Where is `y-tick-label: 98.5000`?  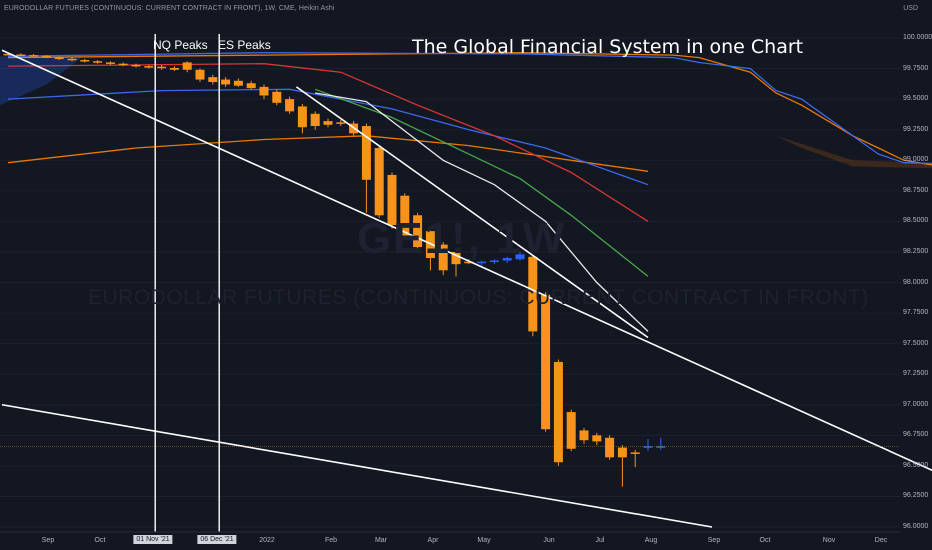 y-tick-label: 98.5000 is located at coordinates (916, 221).